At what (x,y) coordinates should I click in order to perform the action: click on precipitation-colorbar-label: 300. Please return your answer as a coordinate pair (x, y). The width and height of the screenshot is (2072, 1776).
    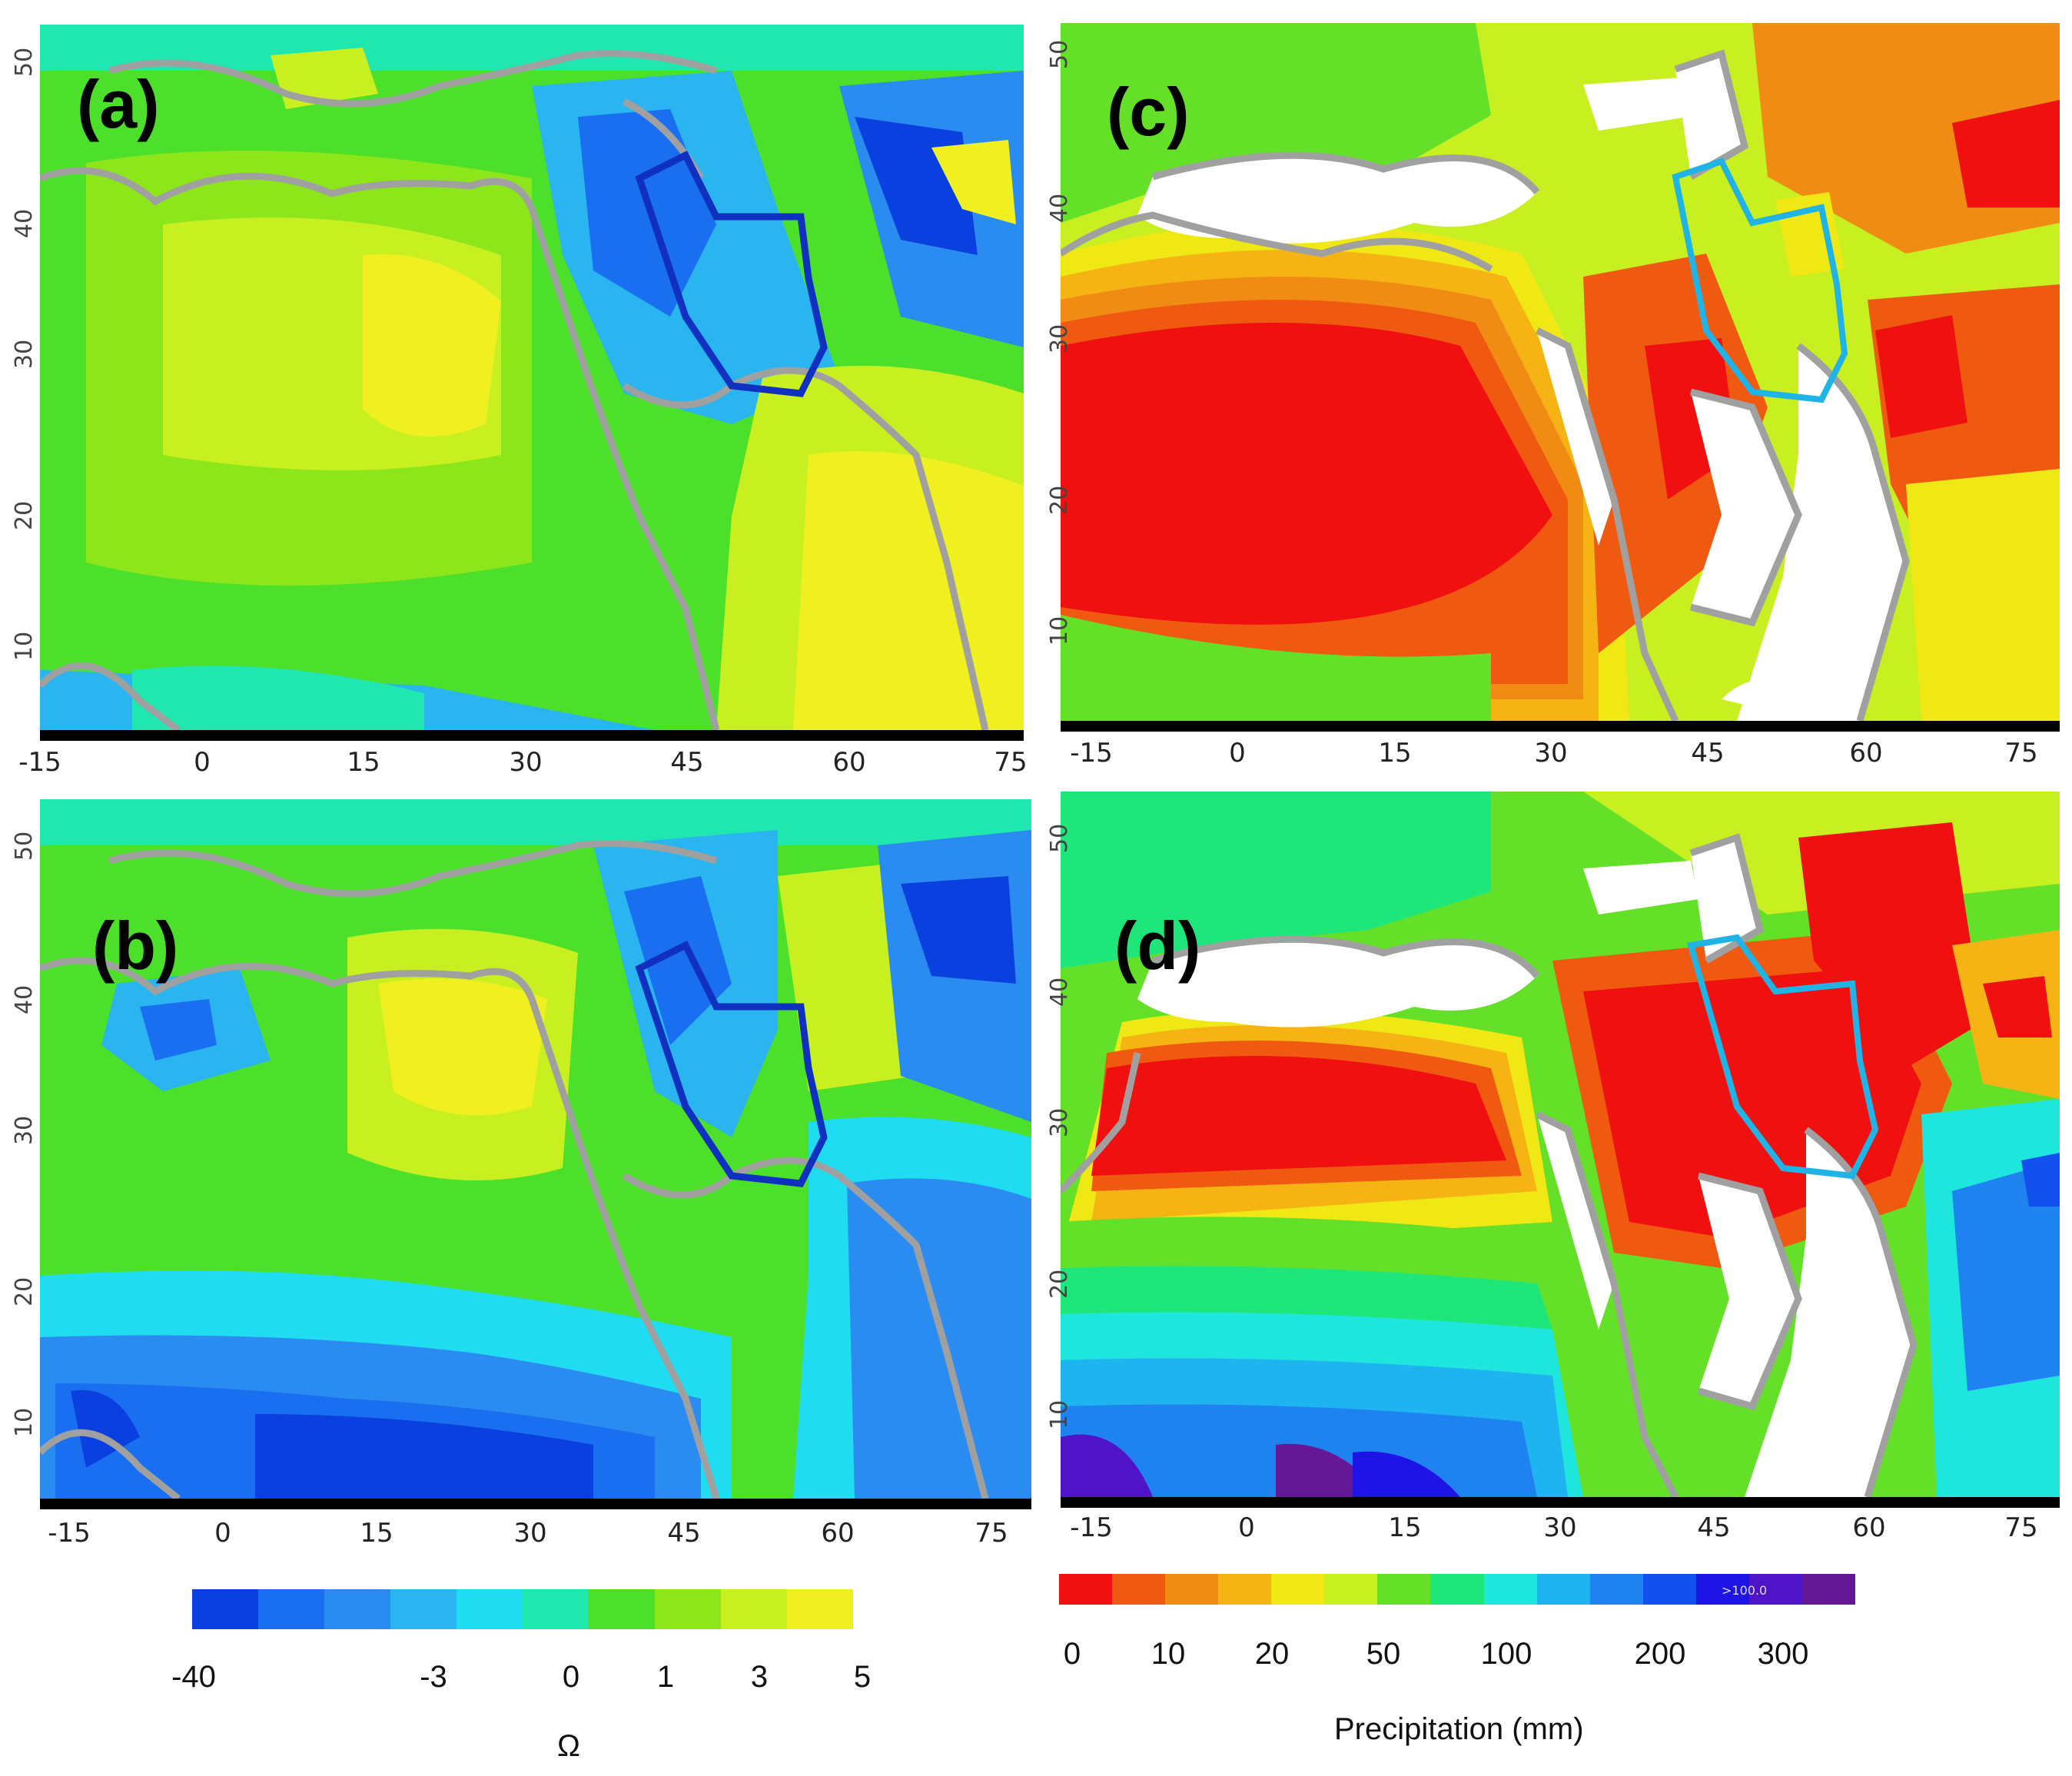
    Looking at the image, I should click on (1783, 1654).